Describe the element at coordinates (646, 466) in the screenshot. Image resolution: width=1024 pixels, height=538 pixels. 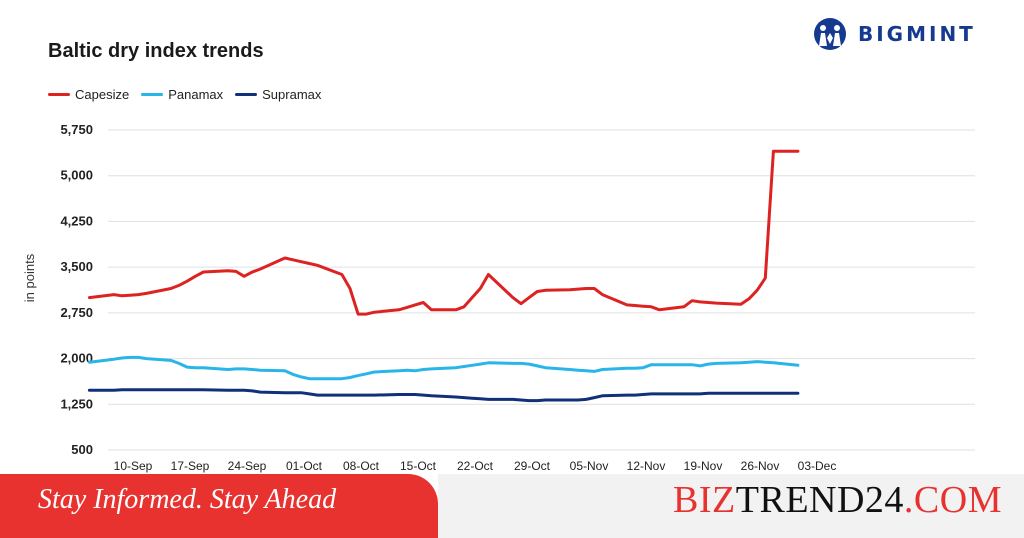
I see `x-tick-label: 12-Nov` at that location.